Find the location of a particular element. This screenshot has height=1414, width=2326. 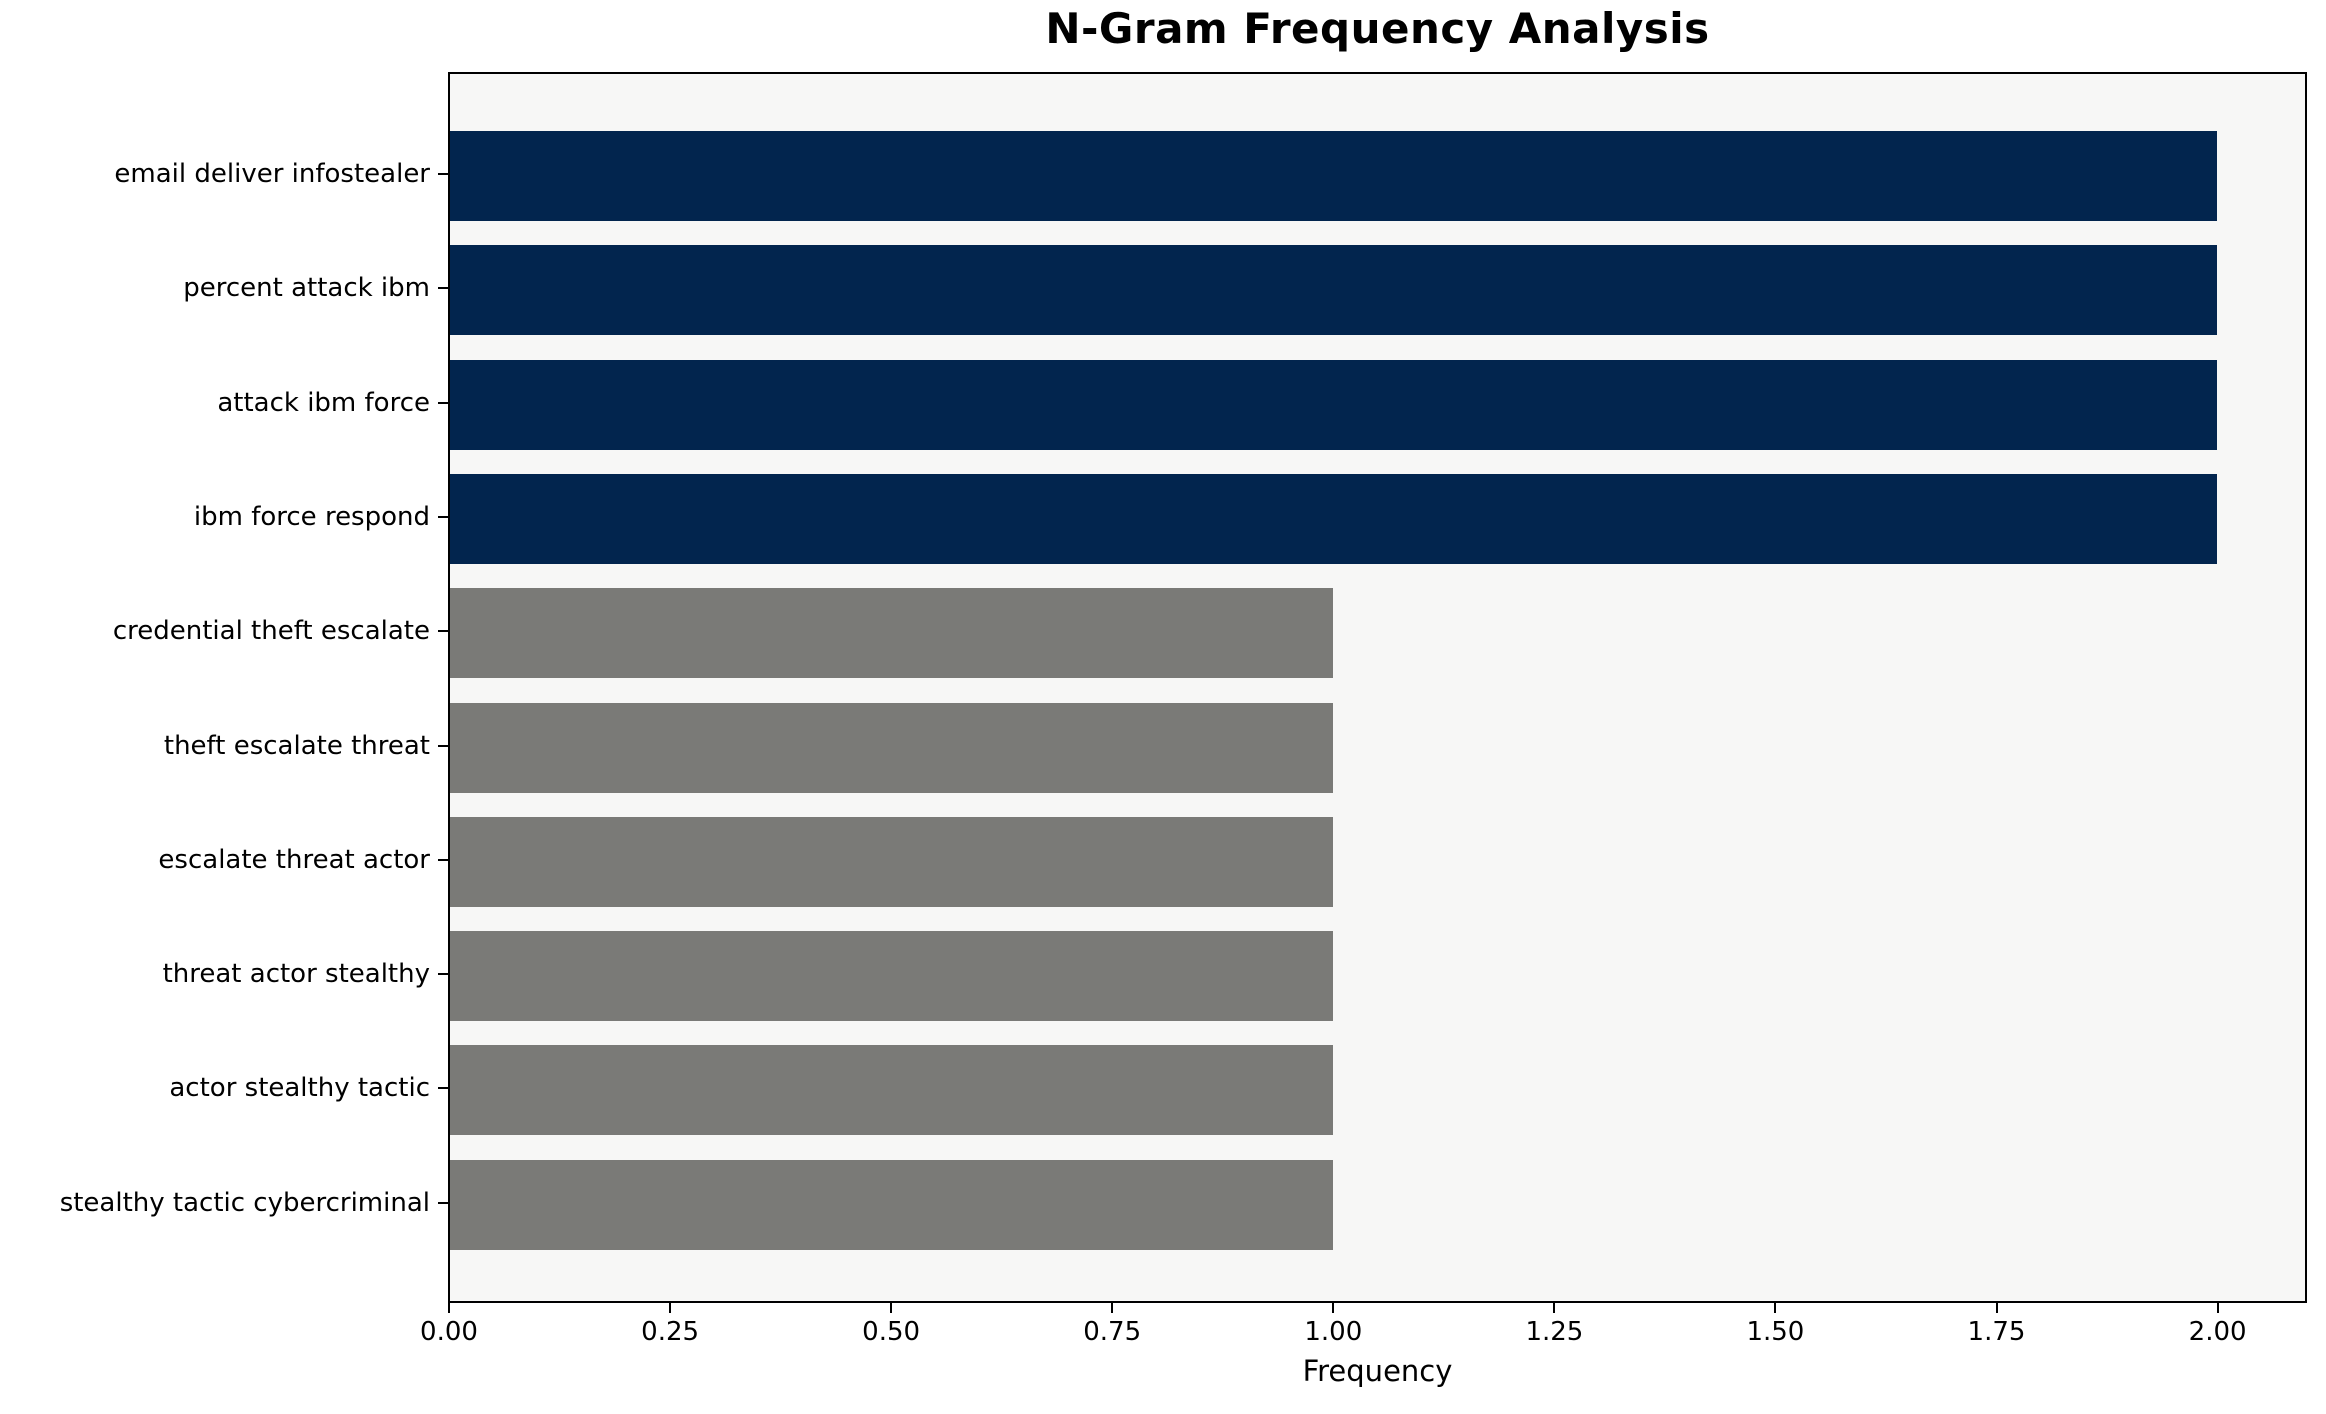

y-tick-label: email deliver infostealer is located at coordinates (272, 174).